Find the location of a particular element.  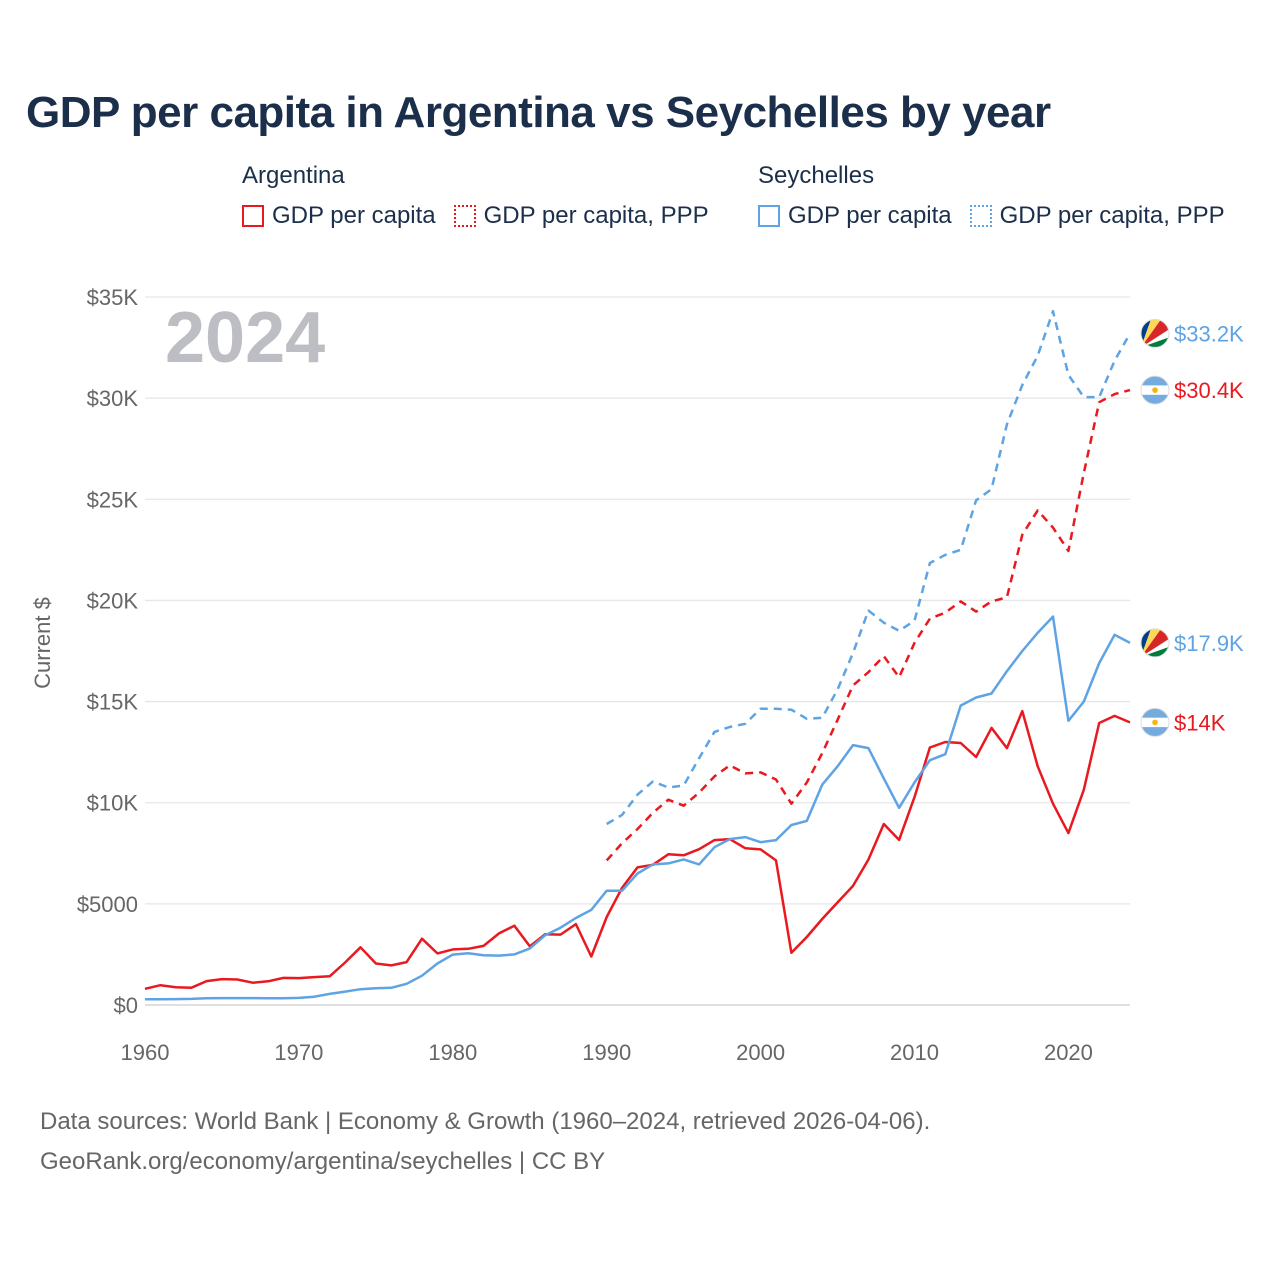

y-axis-title: Current $ is located at coordinates (42, 643).